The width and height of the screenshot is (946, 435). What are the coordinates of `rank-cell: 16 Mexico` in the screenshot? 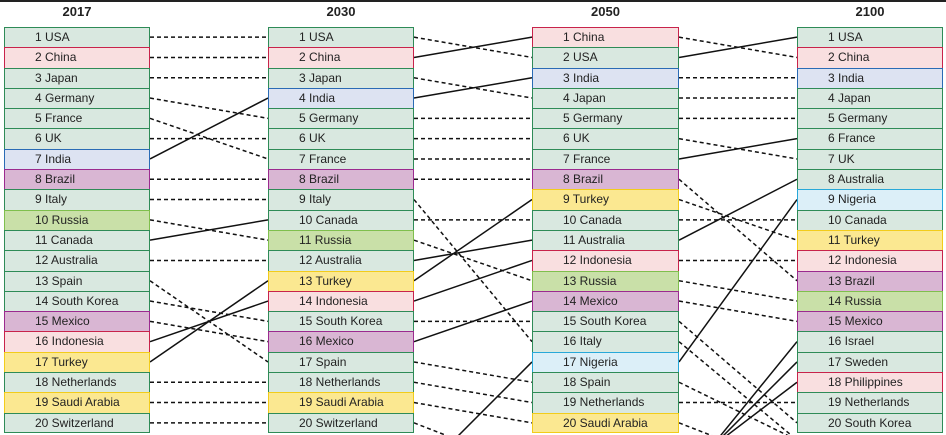 It's located at (341, 341).